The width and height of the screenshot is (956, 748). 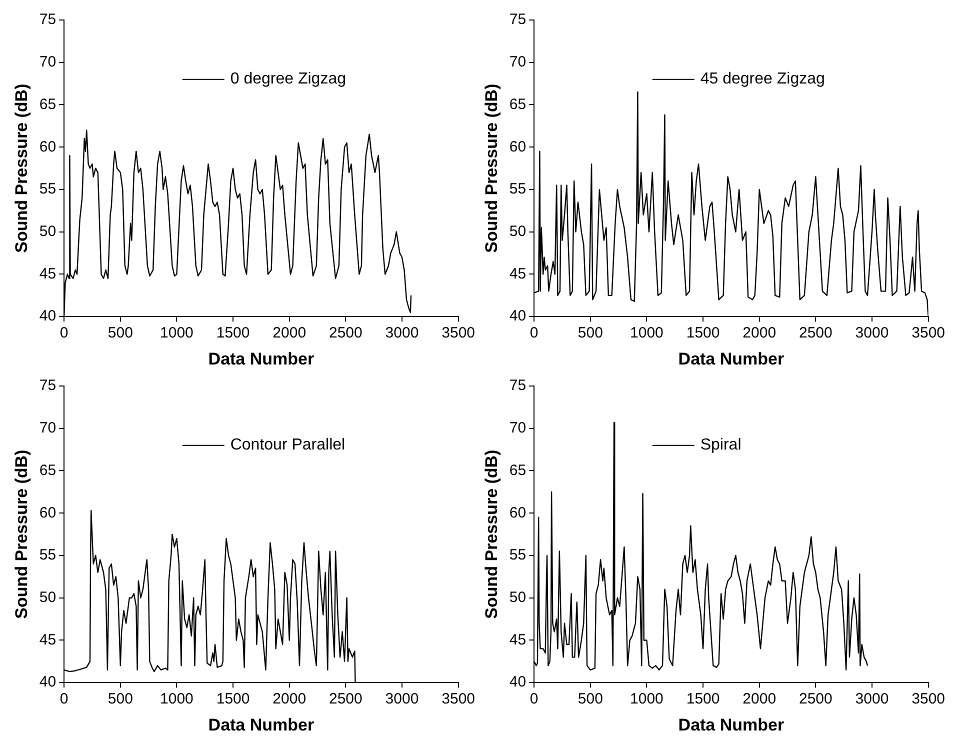 What do you see at coordinates (721, 445) in the screenshot?
I see `legend-label: Spiral` at bounding box center [721, 445].